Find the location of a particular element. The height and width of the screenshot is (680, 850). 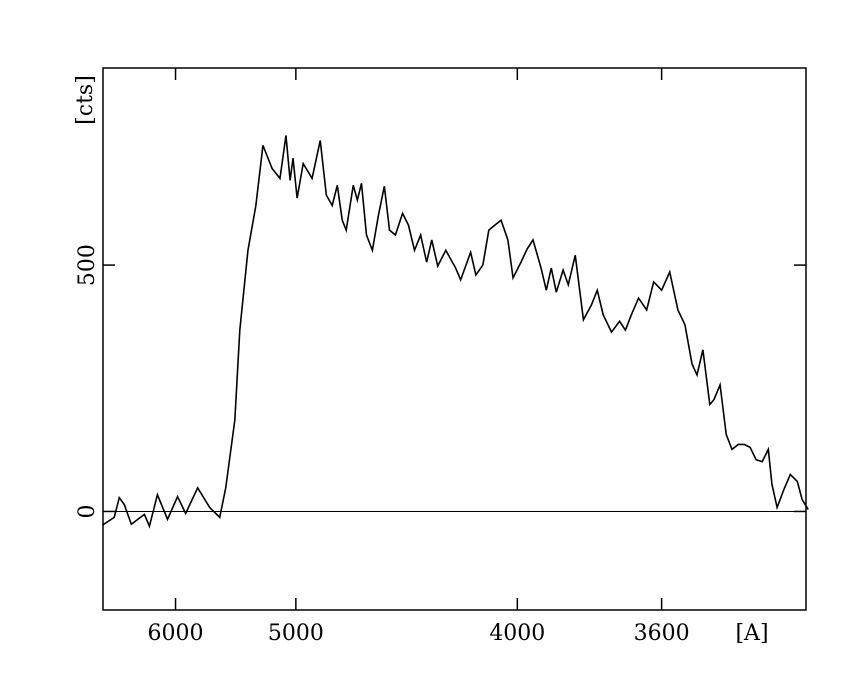

y-axis-label: [cts] is located at coordinates (85, 100).